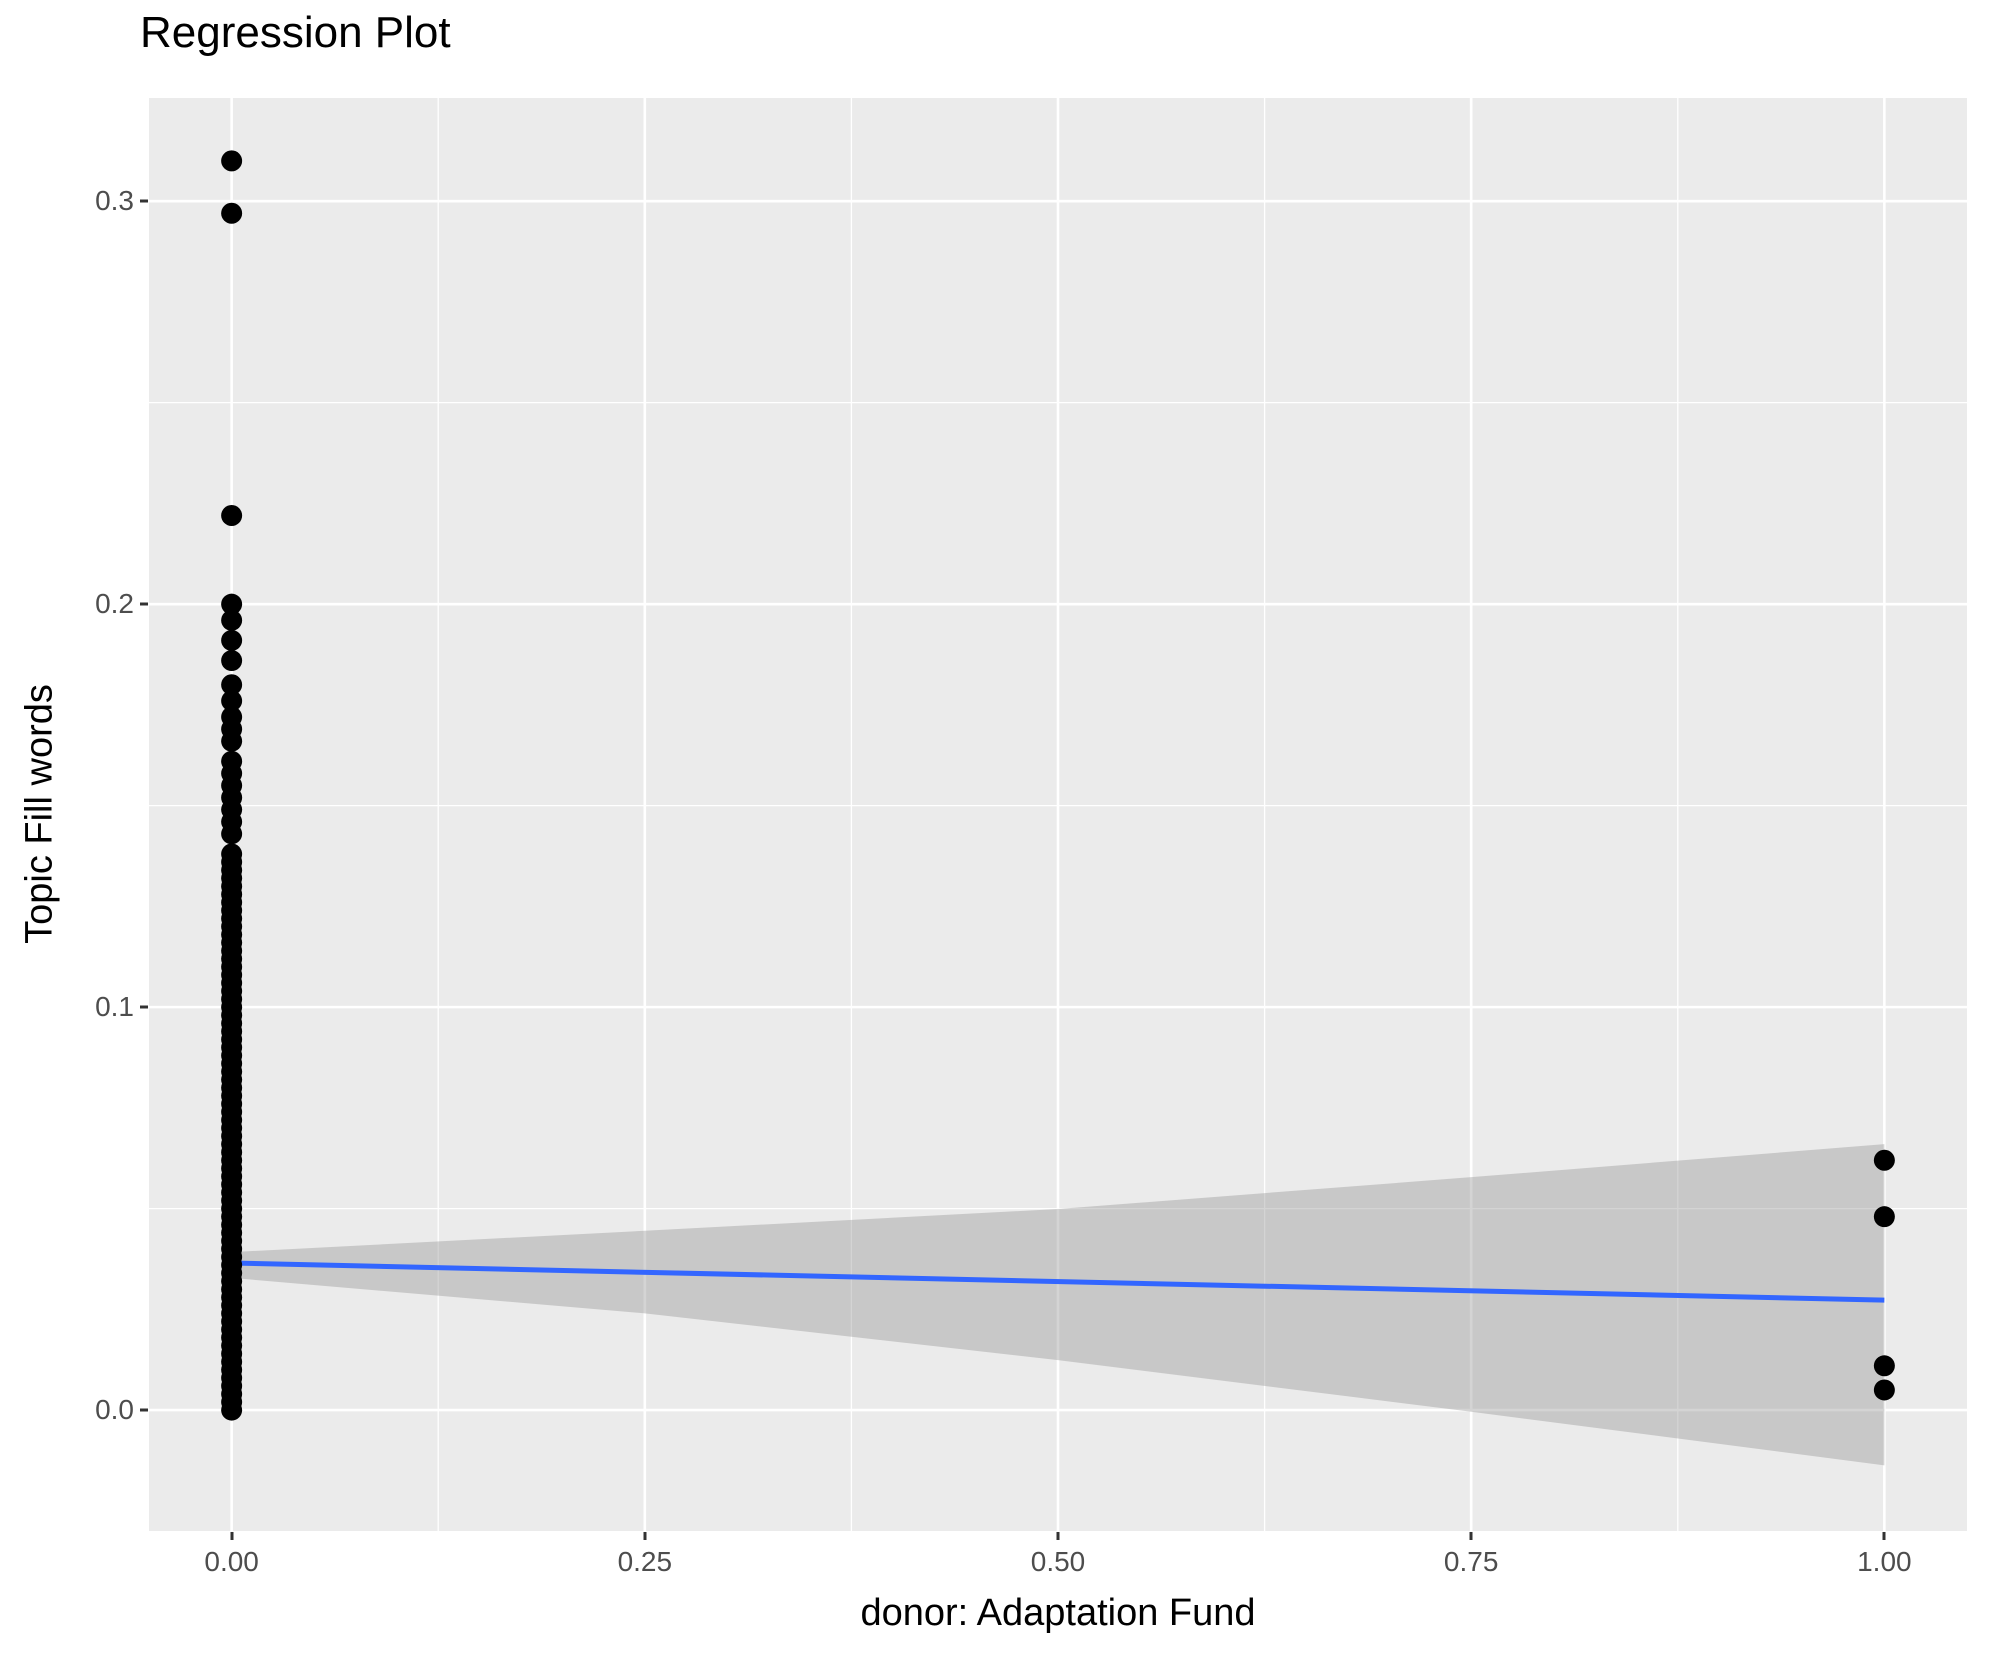 This screenshot has height=1665, width=1990. I want to click on x-tick-label: 0.00, so click(231, 1561).